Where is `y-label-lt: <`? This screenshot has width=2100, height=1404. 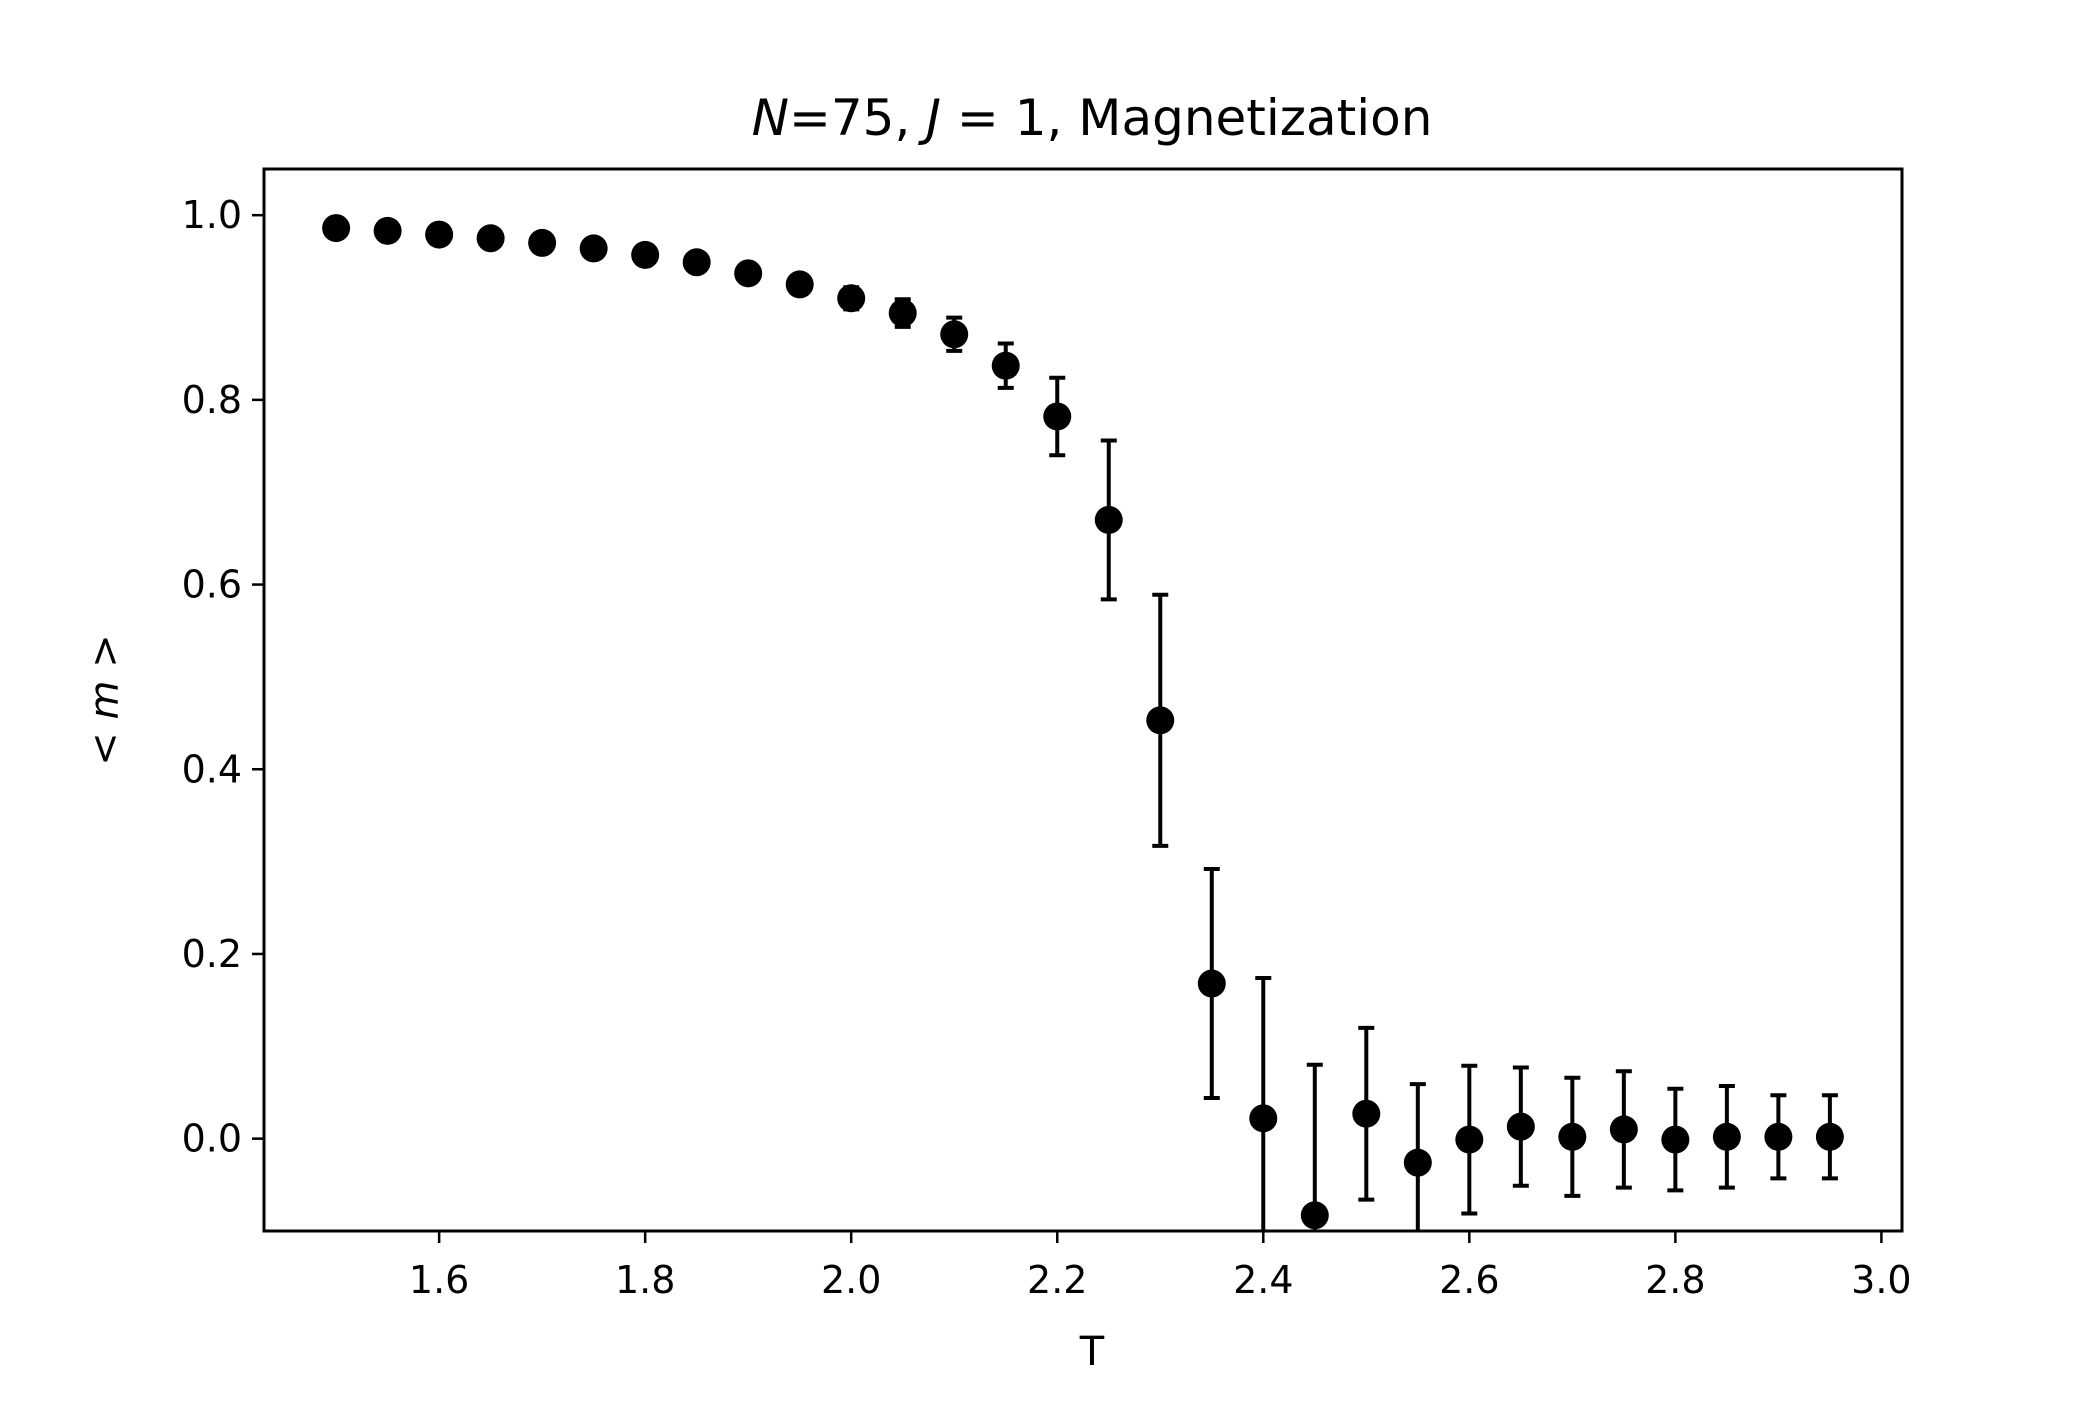 y-label-lt: < is located at coordinates (105, 742).